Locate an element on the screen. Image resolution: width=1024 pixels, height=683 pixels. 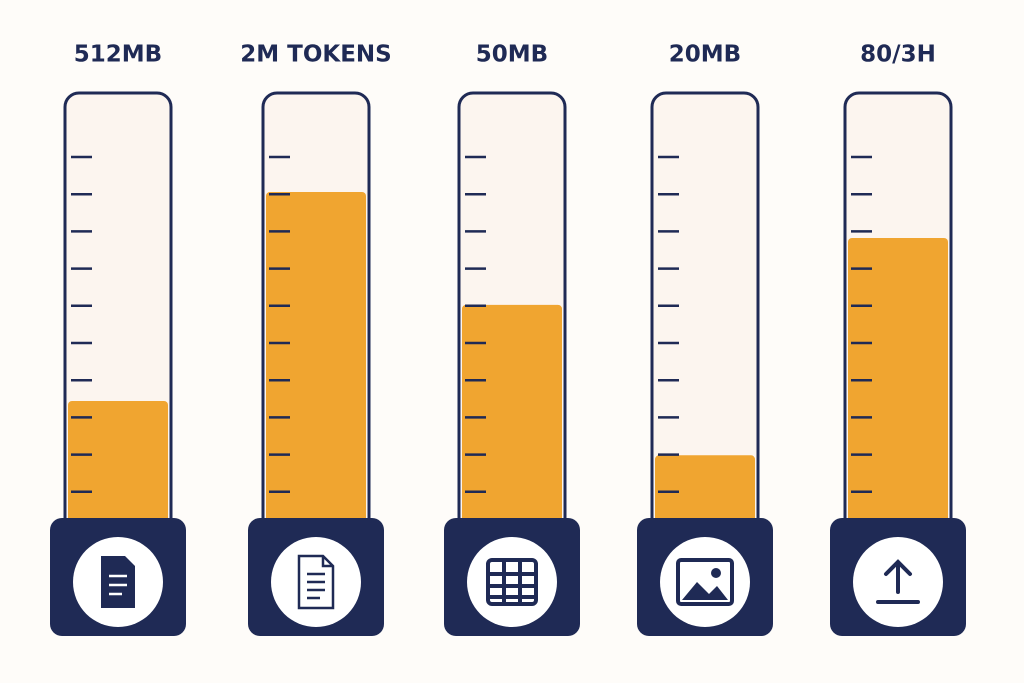
gauge-label: 2M TOKENS is located at coordinates (316, 55).